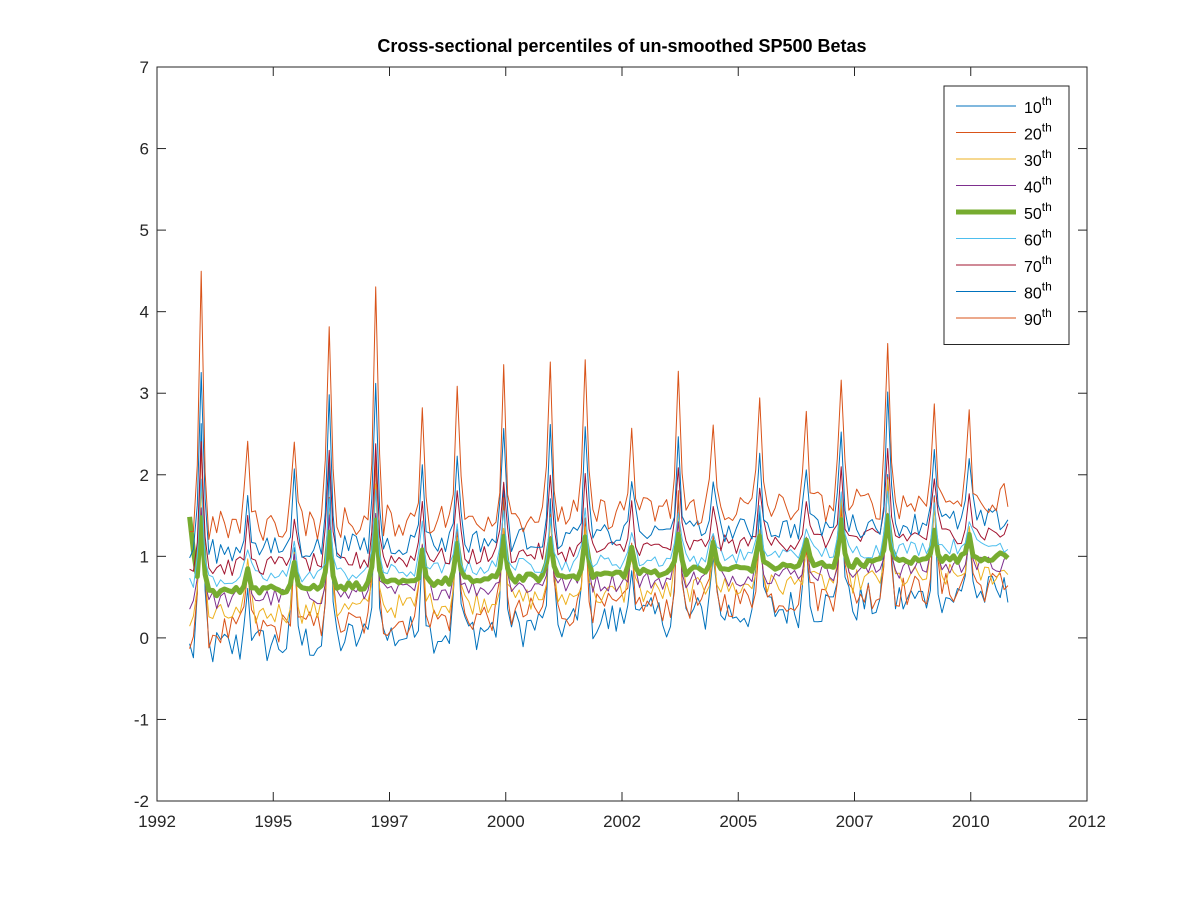 The image size is (1200, 905). Describe the element at coordinates (1006, 215) in the screenshot. I see `legend-box` at that location.